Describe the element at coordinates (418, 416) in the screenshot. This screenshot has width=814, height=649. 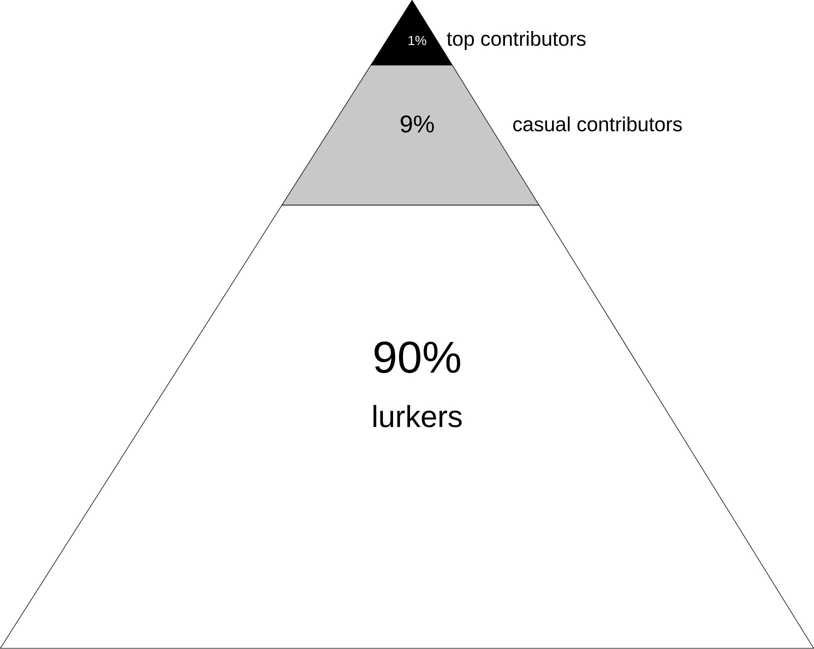
I see `category-label: lurkers` at that location.